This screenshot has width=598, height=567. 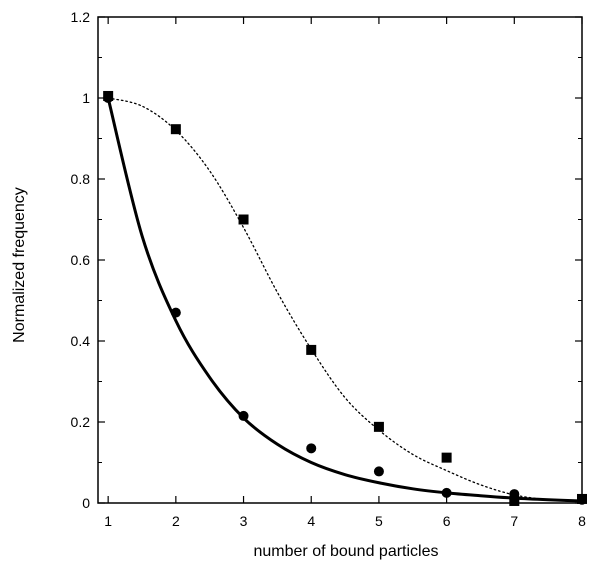 I want to click on x-tick-label: 6, so click(x=447, y=521).